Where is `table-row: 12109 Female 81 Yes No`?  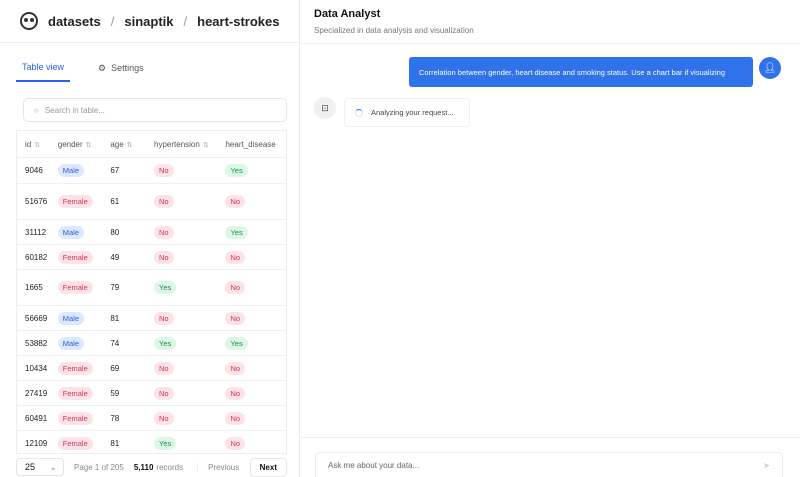 table-row: 12109 Female 81 Yes No is located at coordinates (151, 442).